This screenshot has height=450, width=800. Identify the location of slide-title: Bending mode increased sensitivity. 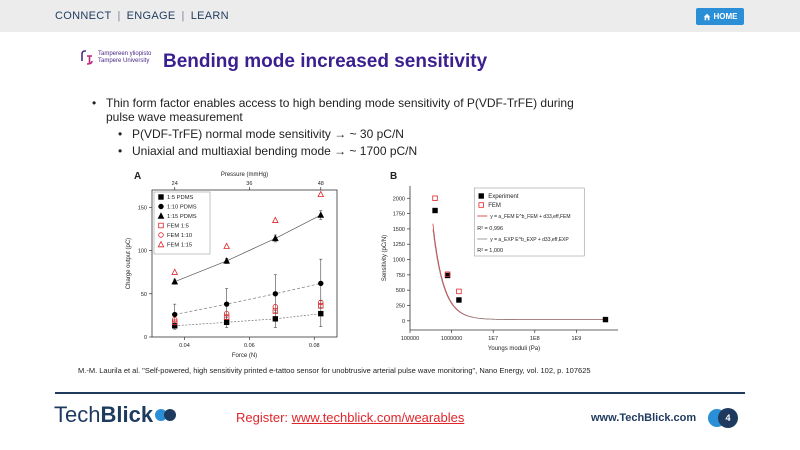
(325, 61).